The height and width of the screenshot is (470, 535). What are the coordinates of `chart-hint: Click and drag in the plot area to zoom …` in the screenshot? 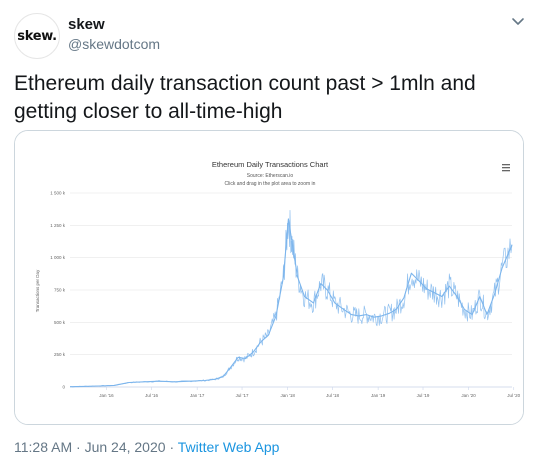 It's located at (270, 184).